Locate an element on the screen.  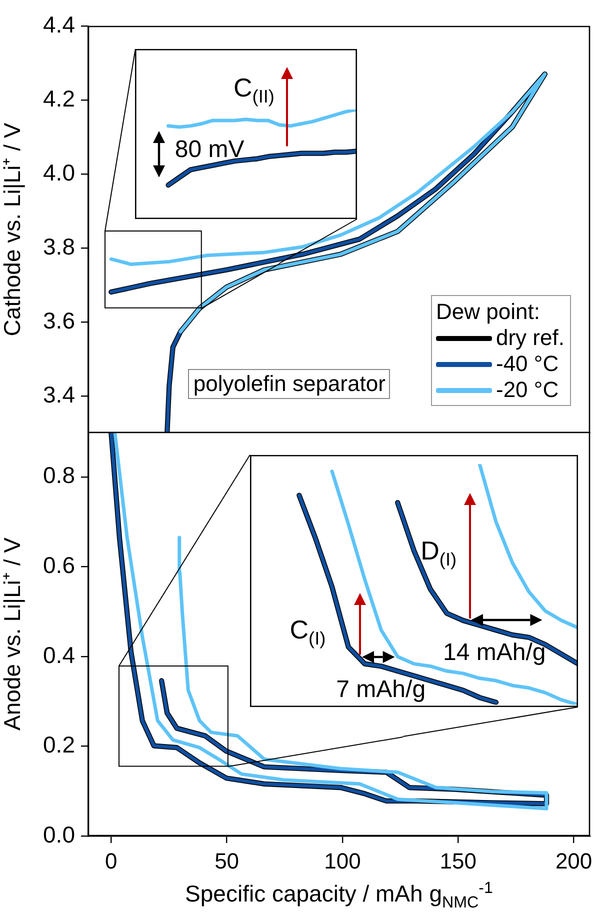
annotation: 14 mAh/g is located at coordinates (494, 652).